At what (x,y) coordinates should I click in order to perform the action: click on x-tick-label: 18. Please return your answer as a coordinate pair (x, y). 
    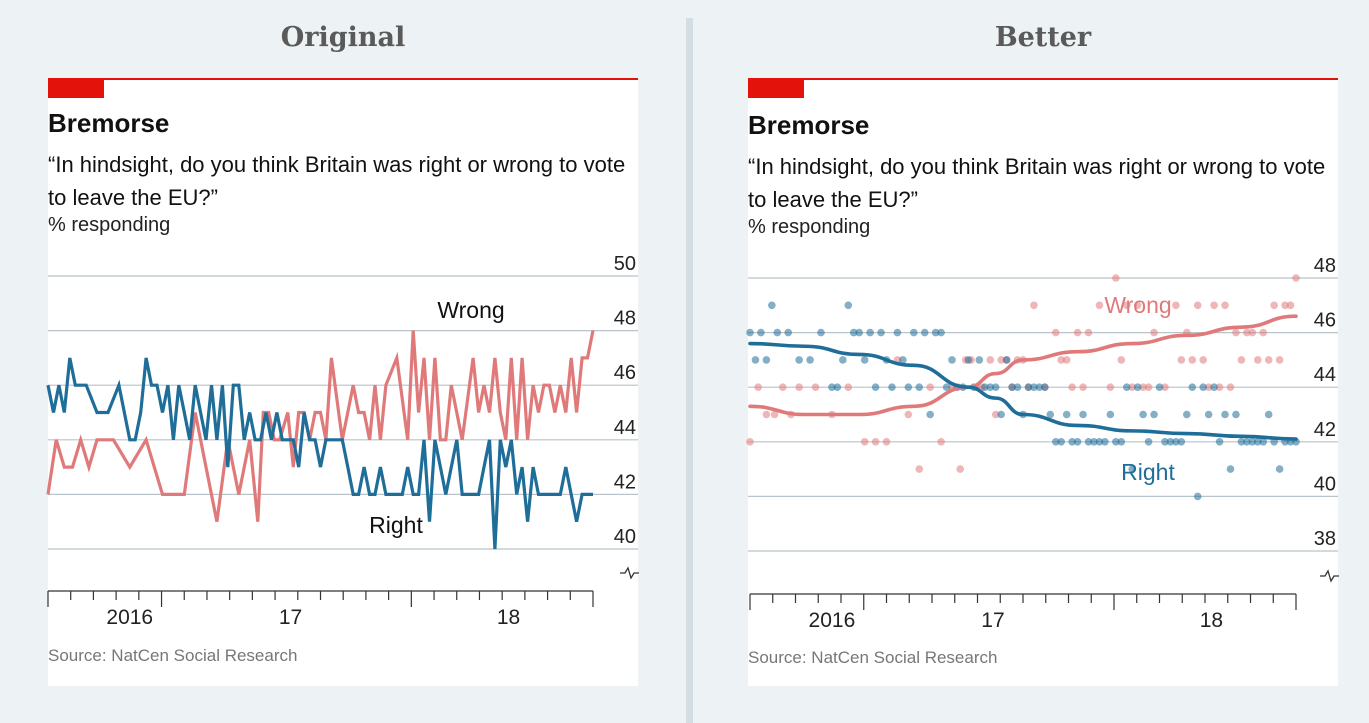
    Looking at the image, I should click on (1211, 620).